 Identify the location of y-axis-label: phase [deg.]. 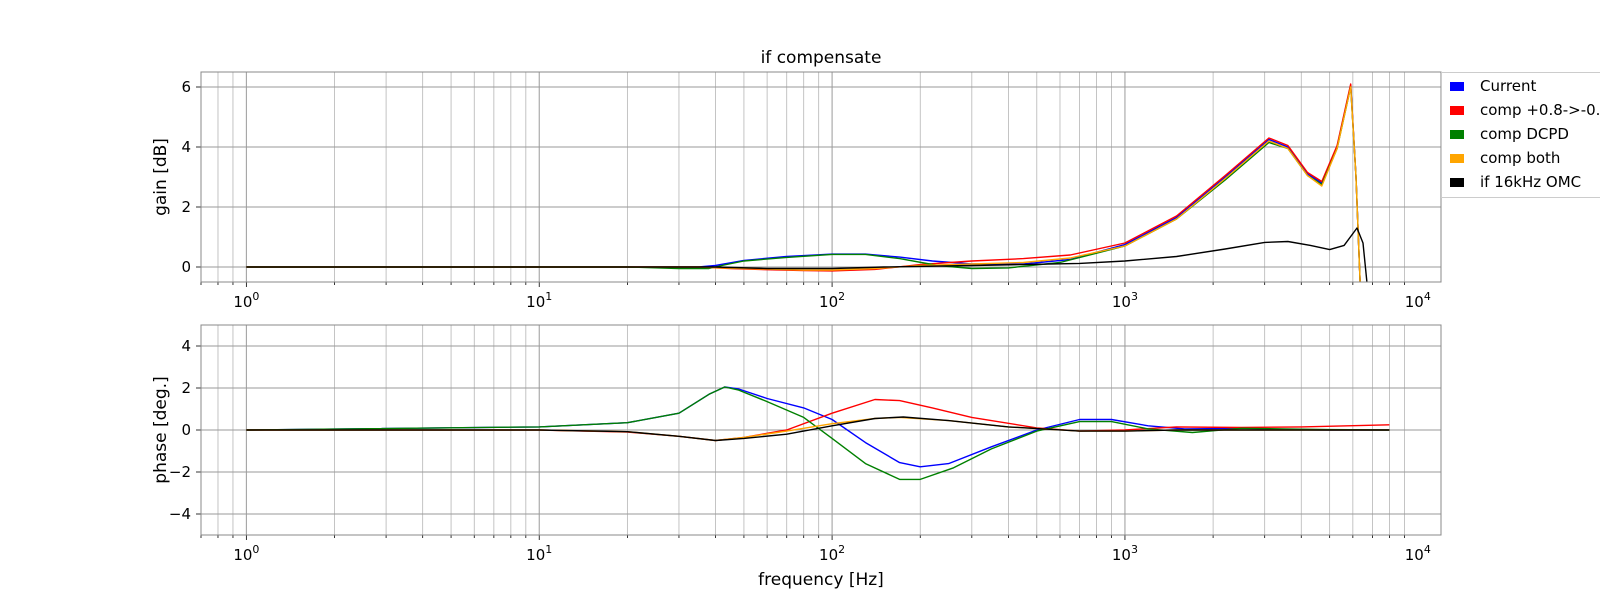
(161, 429).